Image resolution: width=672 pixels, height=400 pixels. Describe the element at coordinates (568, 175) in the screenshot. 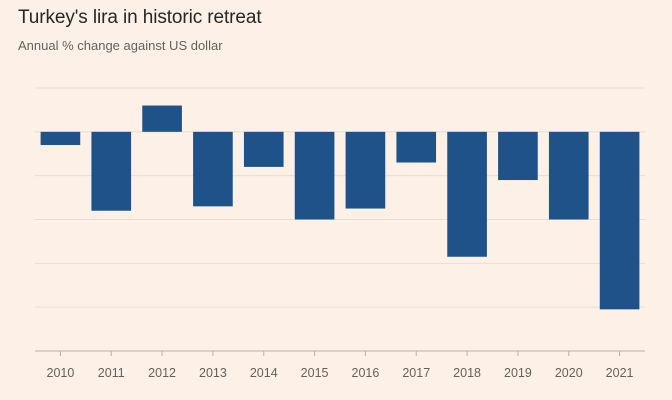

I see `bar-2020` at that location.